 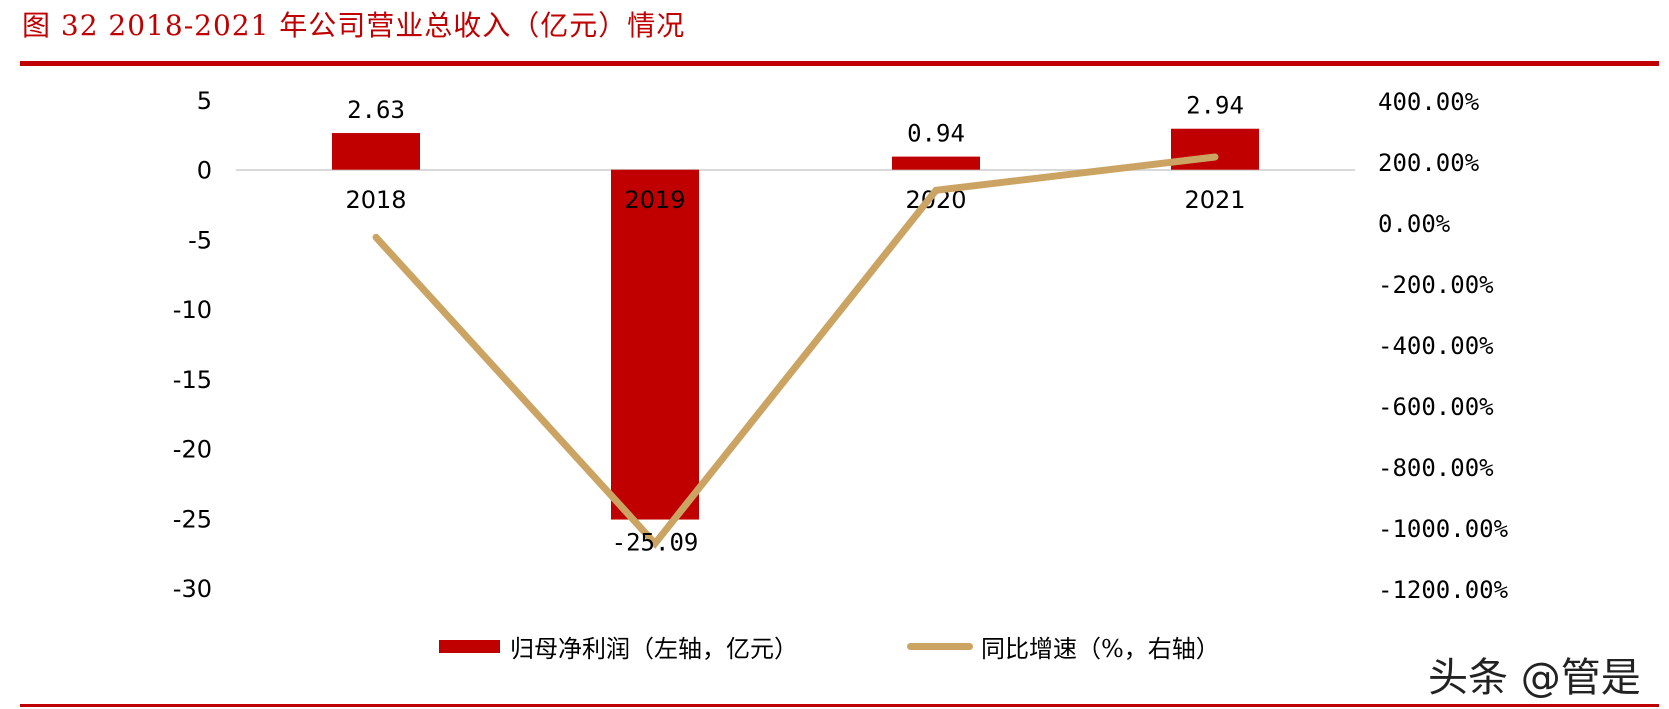 What do you see at coordinates (1100, 648) in the screenshot?
I see `legend-label: 同比增速（%，右轴）` at bounding box center [1100, 648].